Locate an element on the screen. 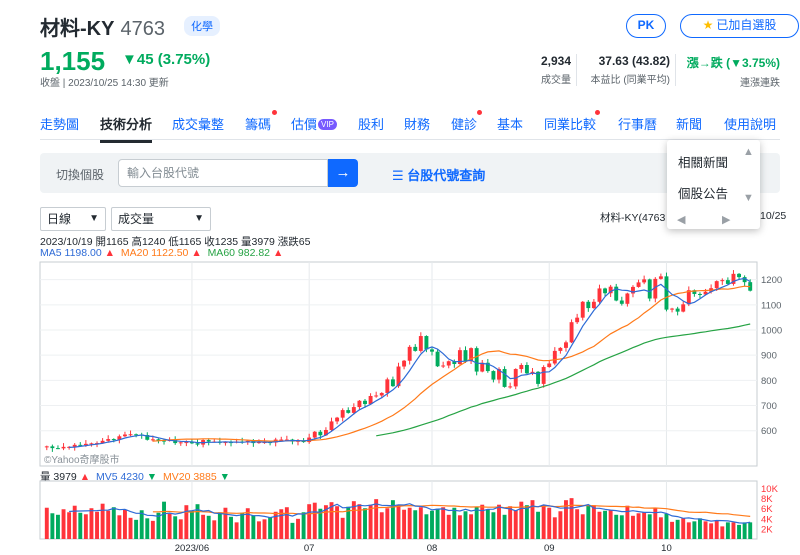  industry-tag: 化學 is located at coordinates (202, 26).